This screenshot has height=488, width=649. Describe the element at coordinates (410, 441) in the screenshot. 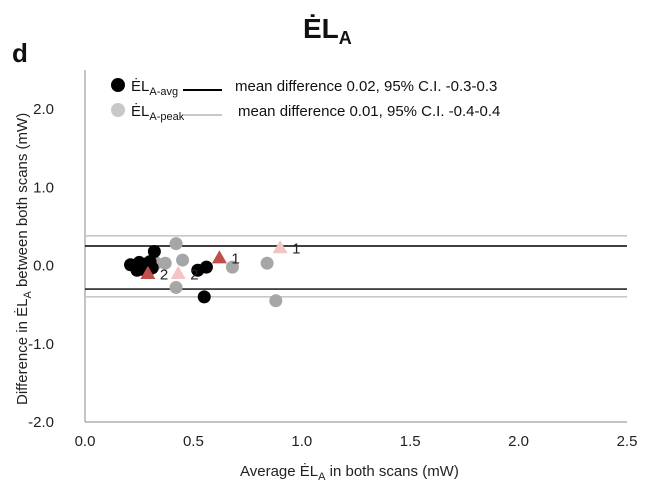

I see `x-tick-label: 1.5` at that location.